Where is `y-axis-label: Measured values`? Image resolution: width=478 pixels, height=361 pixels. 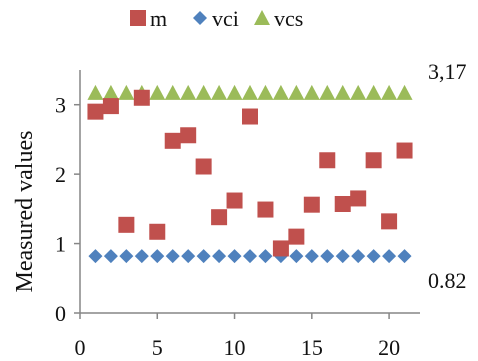
y-axis-label: Measured values is located at coordinates (25, 212).